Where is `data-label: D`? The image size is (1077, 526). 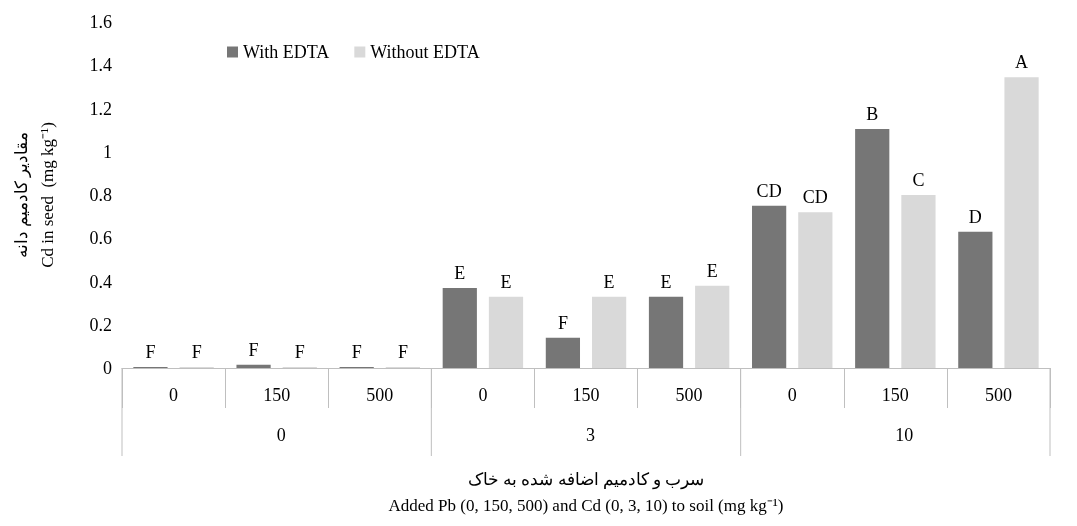 data-label: D is located at coordinates (975, 216).